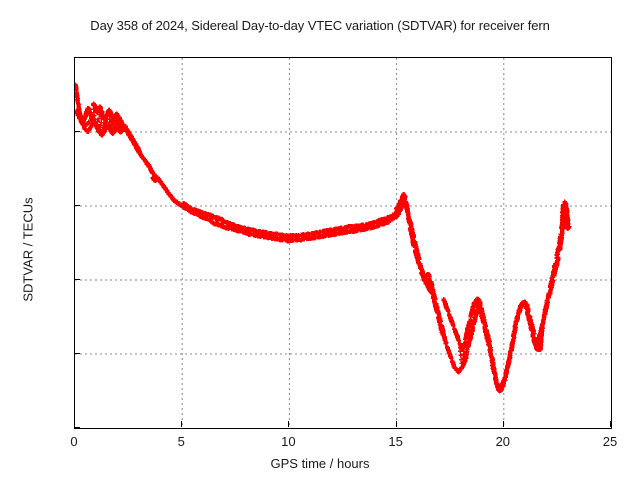 Image resolution: width=640 pixels, height=480 pixels. What do you see at coordinates (503, 441) in the screenshot?
I see `x-tick-label: 20` at bounding box center [503, 441].